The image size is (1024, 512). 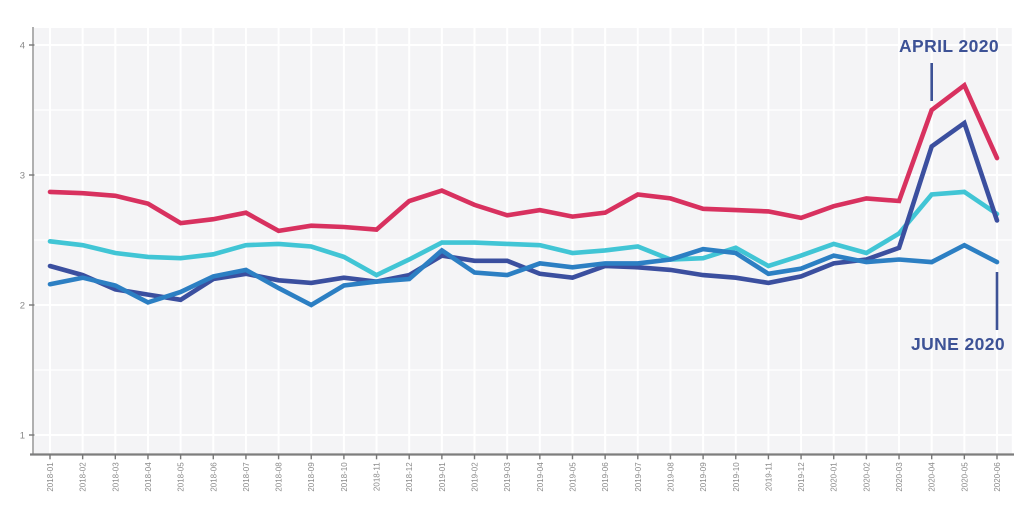 I want to click on x-tick-label: 2019-06, so click(x=605, y=477).